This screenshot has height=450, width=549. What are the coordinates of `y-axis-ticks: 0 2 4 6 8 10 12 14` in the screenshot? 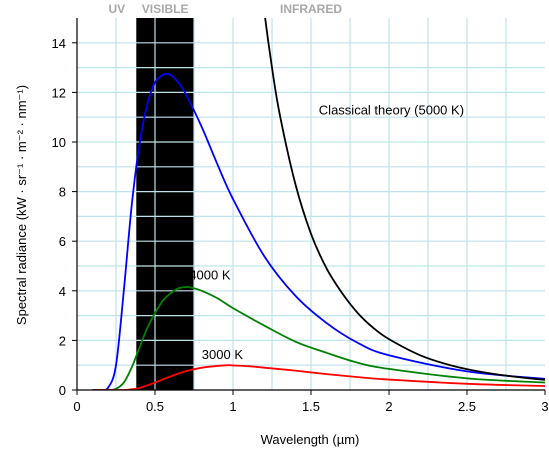 It's located at (64, 217).